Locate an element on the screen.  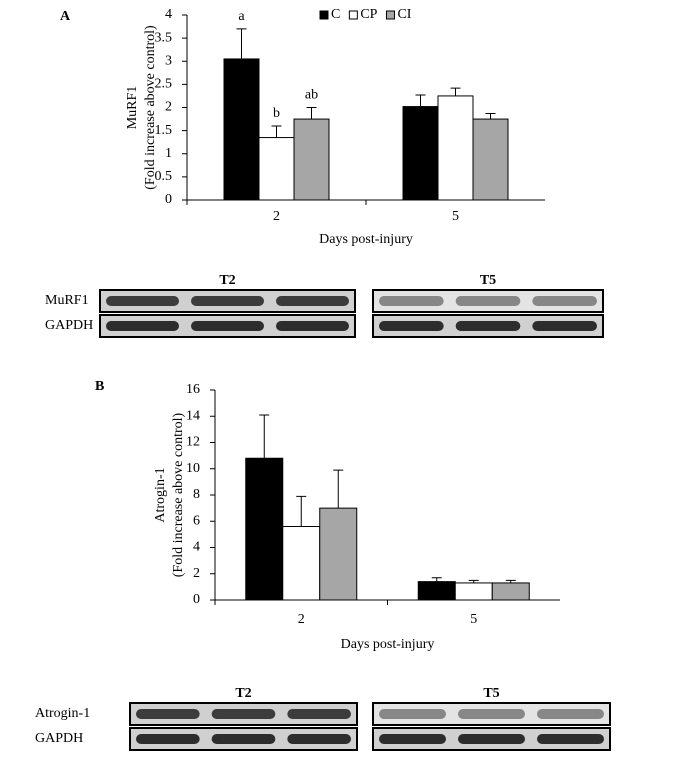
y-axis-label: MuRF1 is located at coordinates (132, 108).